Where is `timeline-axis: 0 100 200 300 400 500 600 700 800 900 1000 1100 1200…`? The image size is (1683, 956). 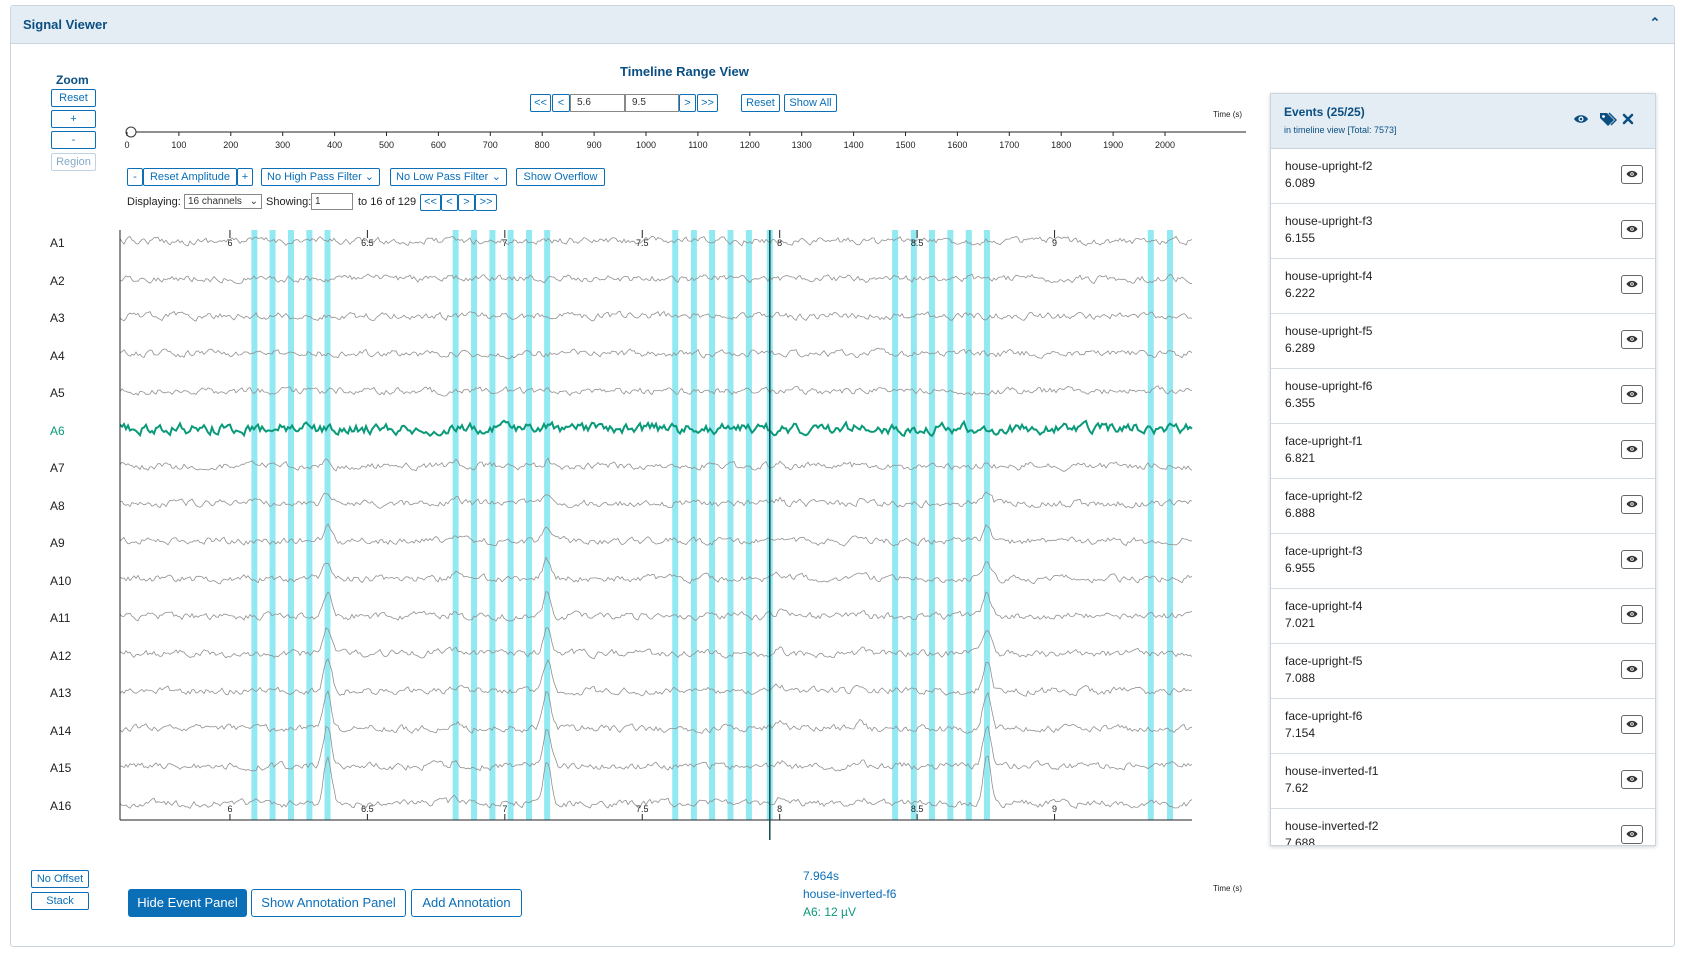 timeline-axis: 0 100 200 300 400 500 600 700 800 900 1000 1100 1200… is located at coordinates (684, 134).